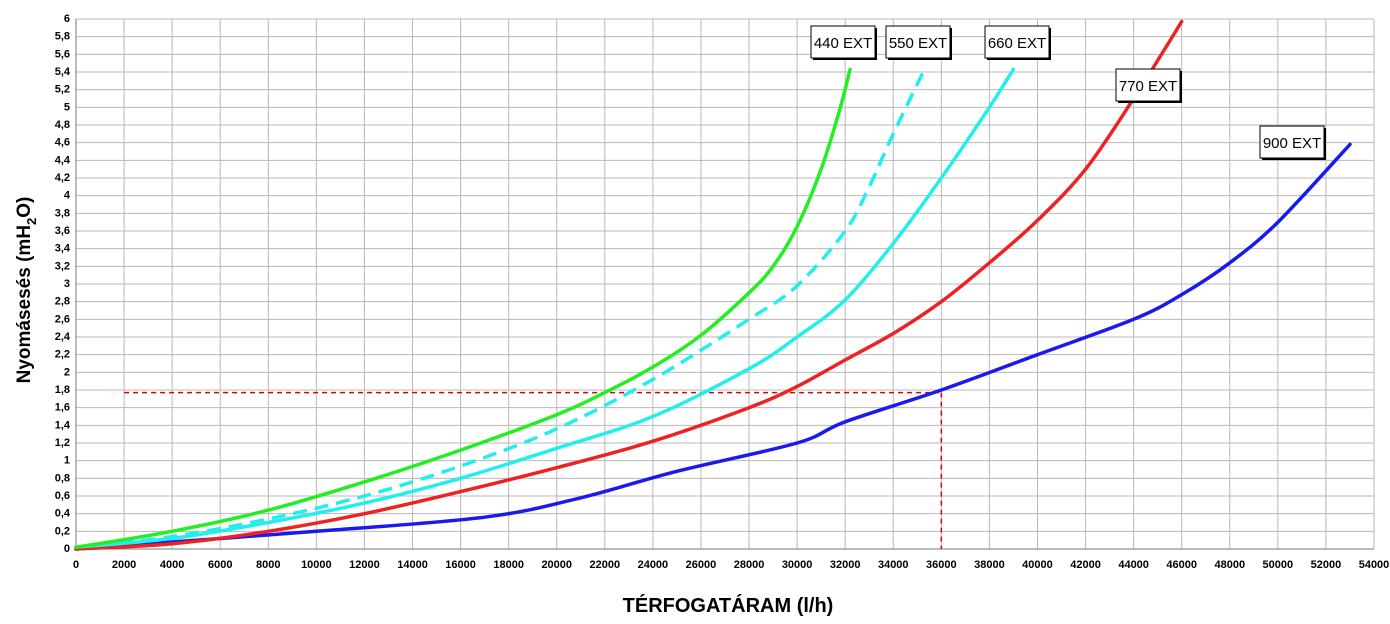  I want to click on series-label-660-ext: 660 EXT, so click(1017, 42).